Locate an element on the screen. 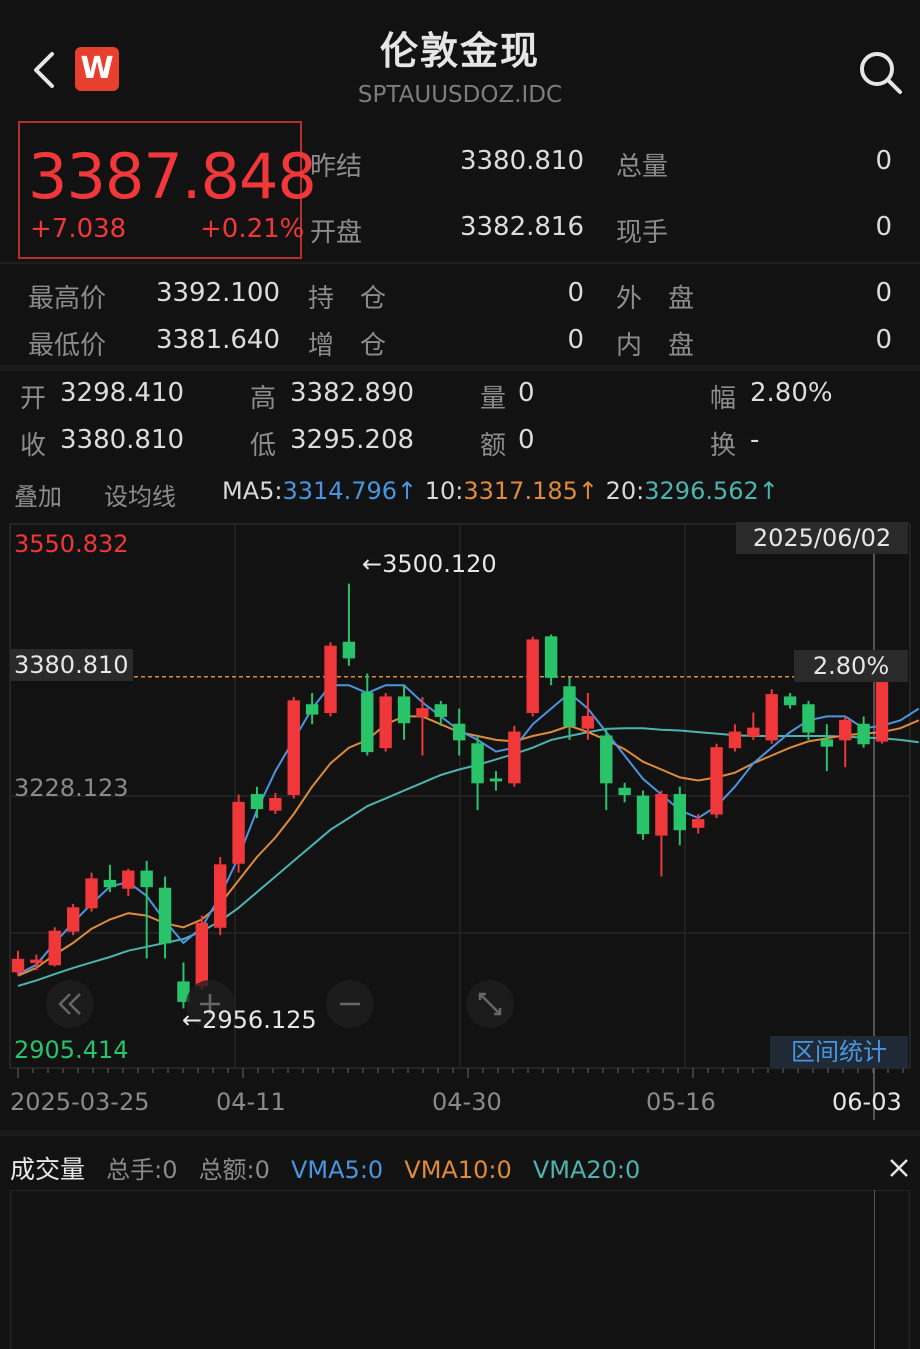 The height and width of the screenshot is (1349, 920). crosshair-pct: 2.80% is located at coordinates (851, 666).